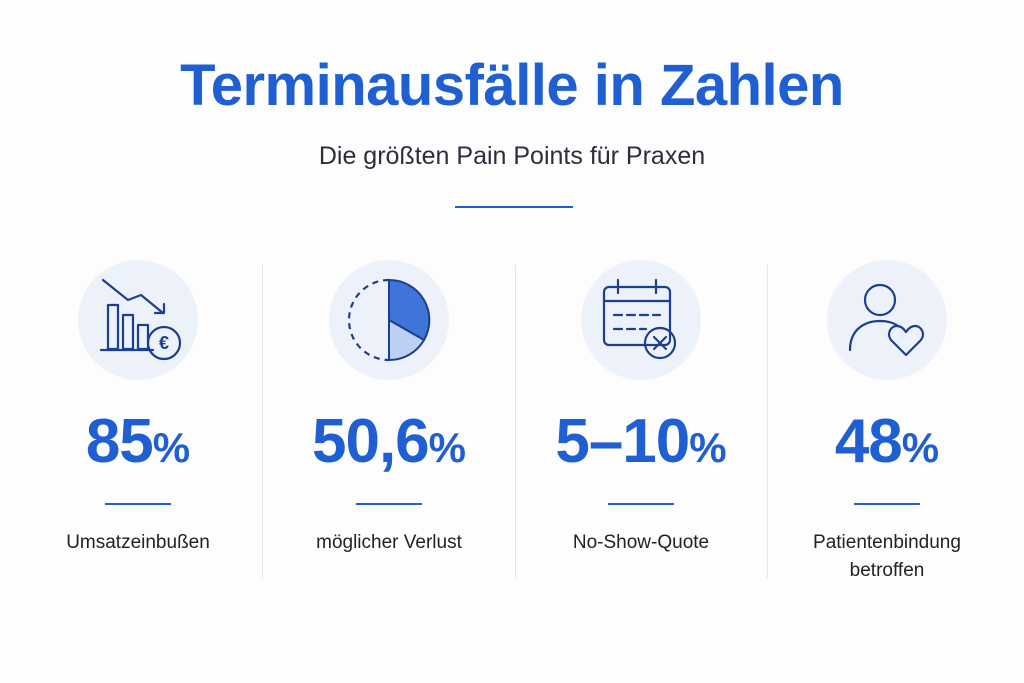  I want to click on divider, so click(514, 207).